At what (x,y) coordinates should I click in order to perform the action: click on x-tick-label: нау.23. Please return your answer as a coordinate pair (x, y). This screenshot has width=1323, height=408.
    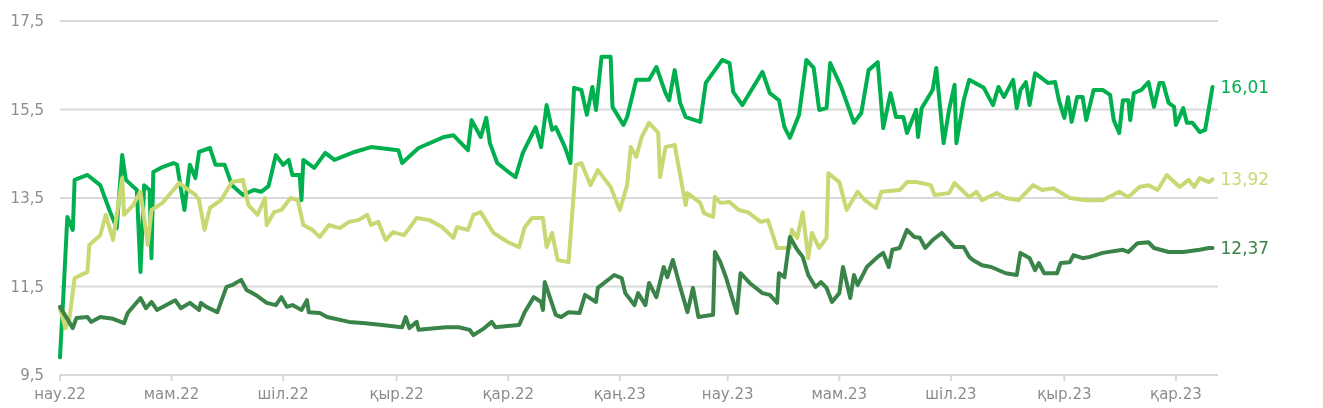
    Looking at the image, I should click on (727, 394).